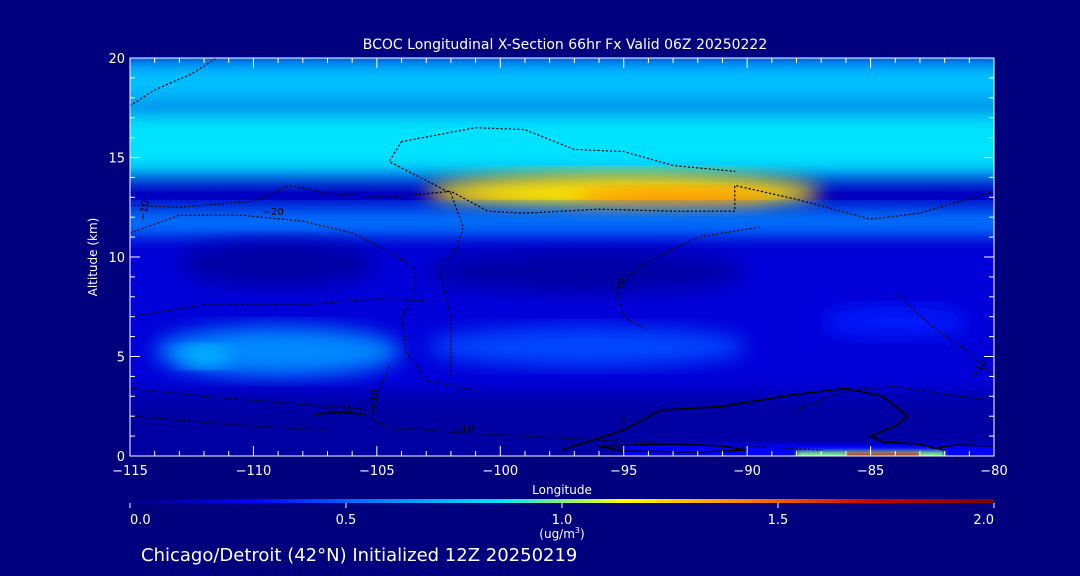  What do you see at coordinates (116, 59) in the screenshot?
I see `y-tick-label: 20` at bounding box center [116, 59].